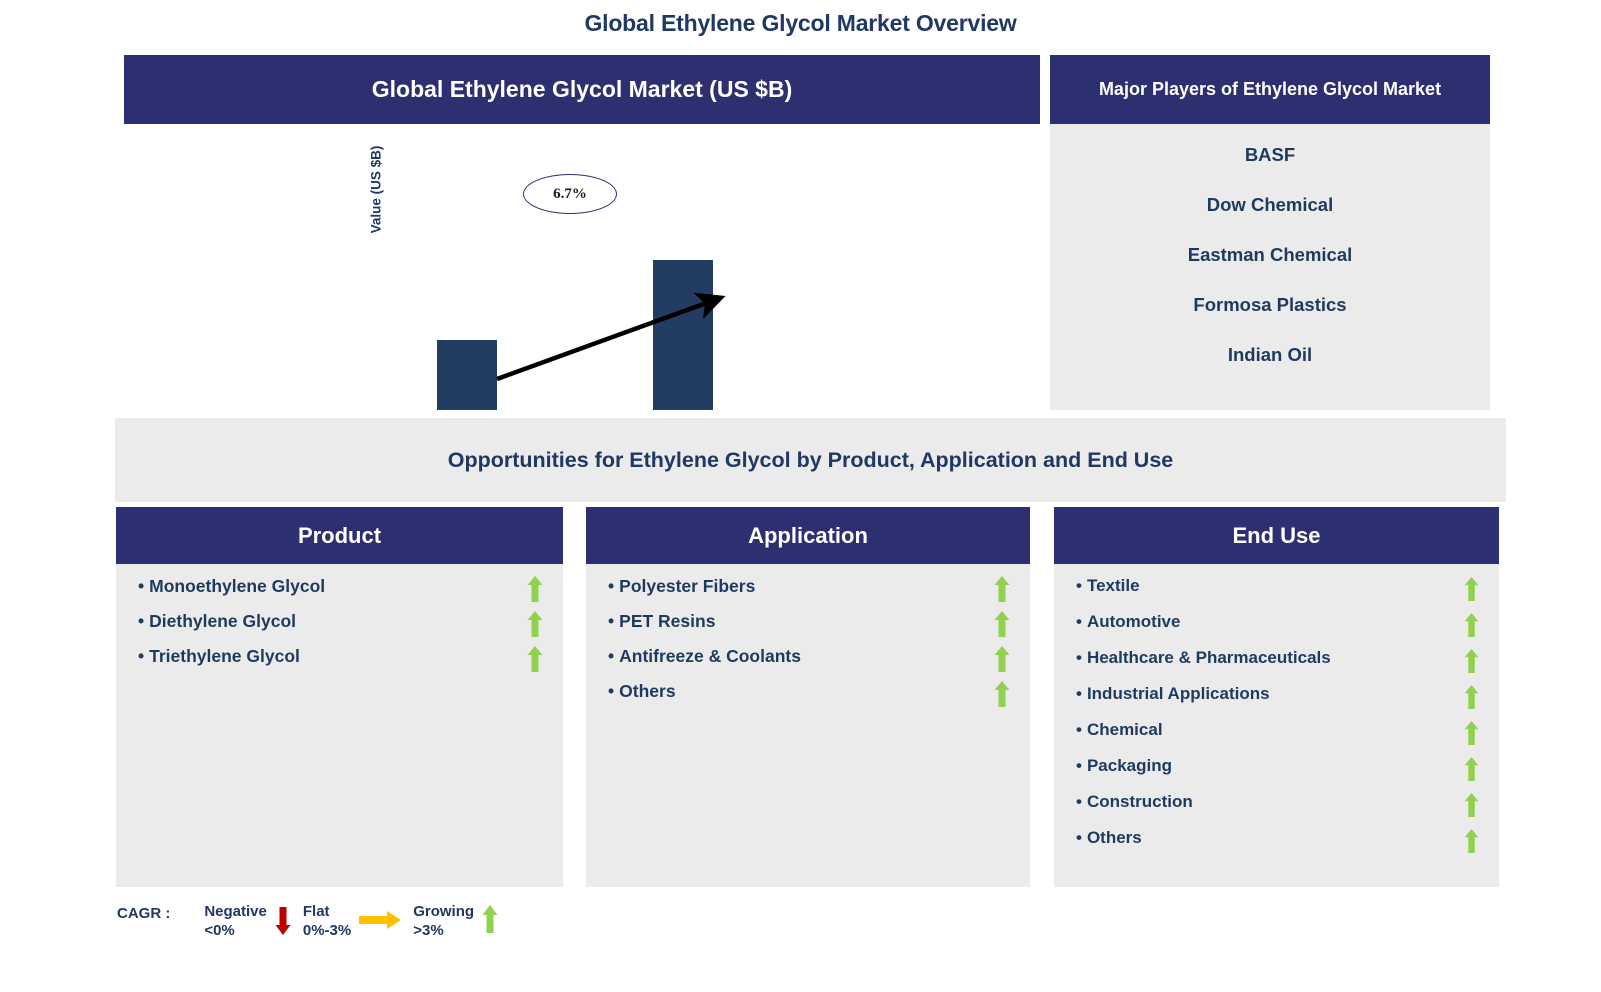 This screenshot has height=992, width=1601. Describe the element at coordinates (800, 23) in the screenshot. I see `page-title: Global Ethylene Glycol Market Overview` at that location.